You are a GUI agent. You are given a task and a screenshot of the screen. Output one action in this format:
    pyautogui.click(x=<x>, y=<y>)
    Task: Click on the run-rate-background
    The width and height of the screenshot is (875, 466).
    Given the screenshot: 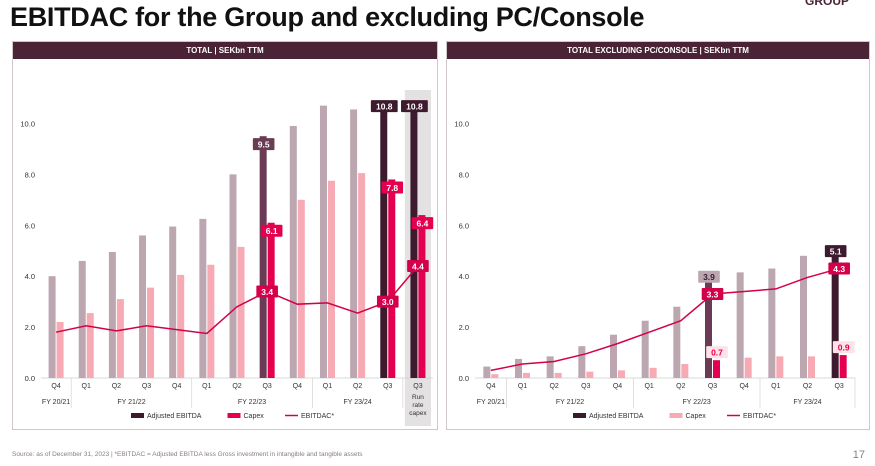 What is the action you would take?
    pyautogui.click(x=417, y=258)
    